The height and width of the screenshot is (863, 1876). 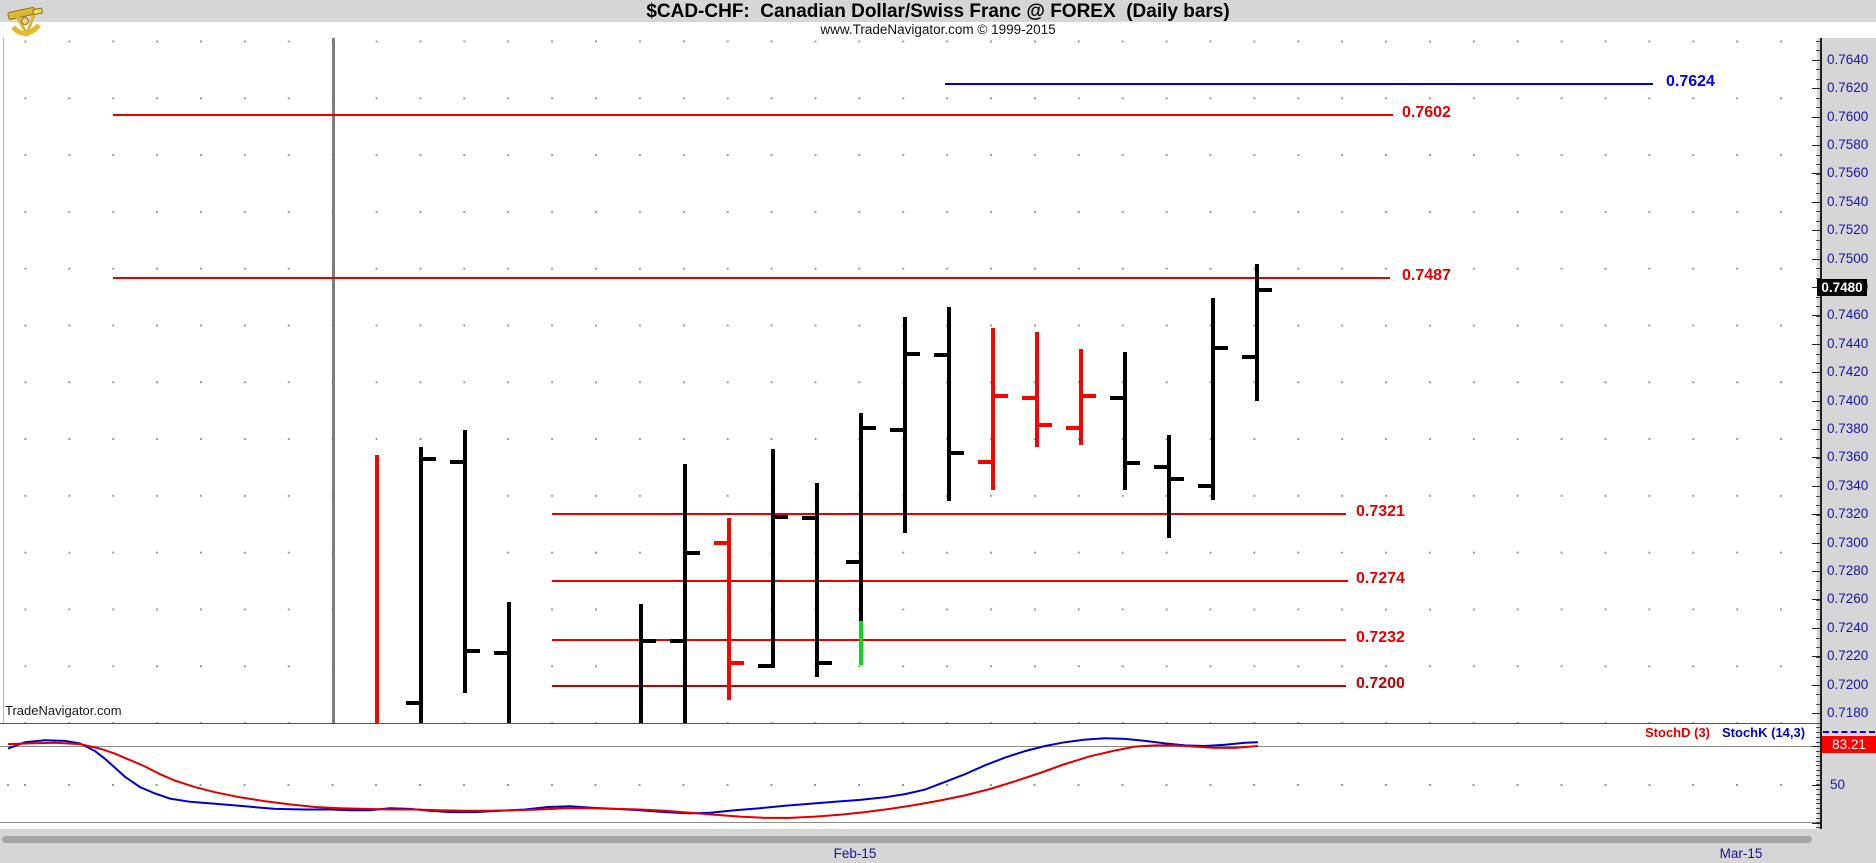 What do you see at coordinates (1848, 87) in the screenshot?
I see `price-axis-label: 0.7620` at bounding box center [1848, 87].